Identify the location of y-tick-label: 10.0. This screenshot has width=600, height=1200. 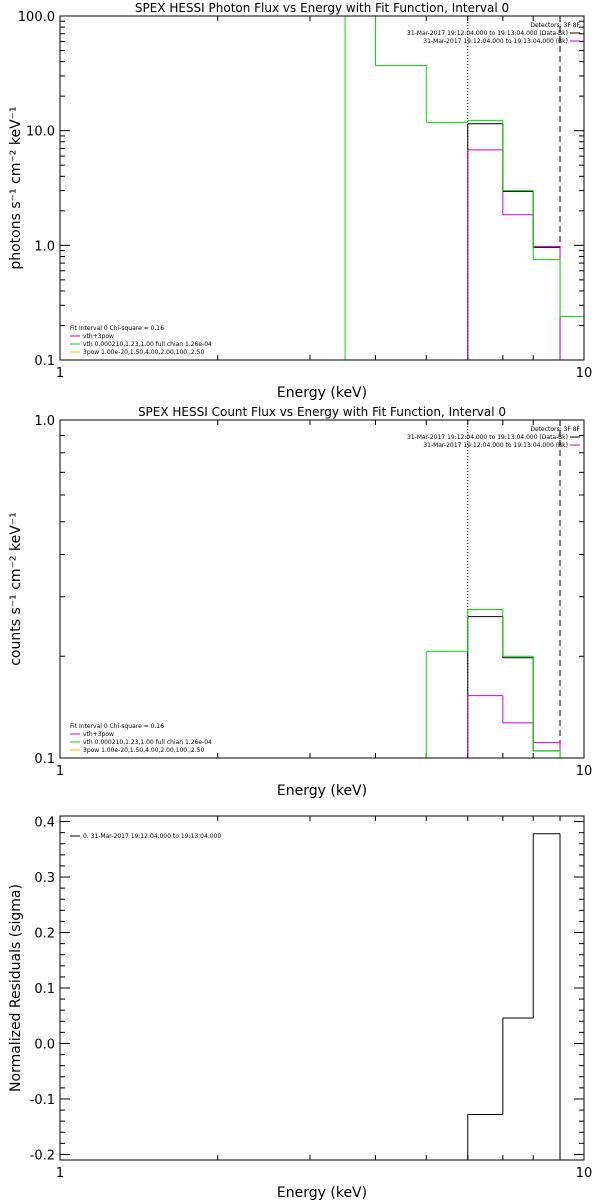
(40, 132).